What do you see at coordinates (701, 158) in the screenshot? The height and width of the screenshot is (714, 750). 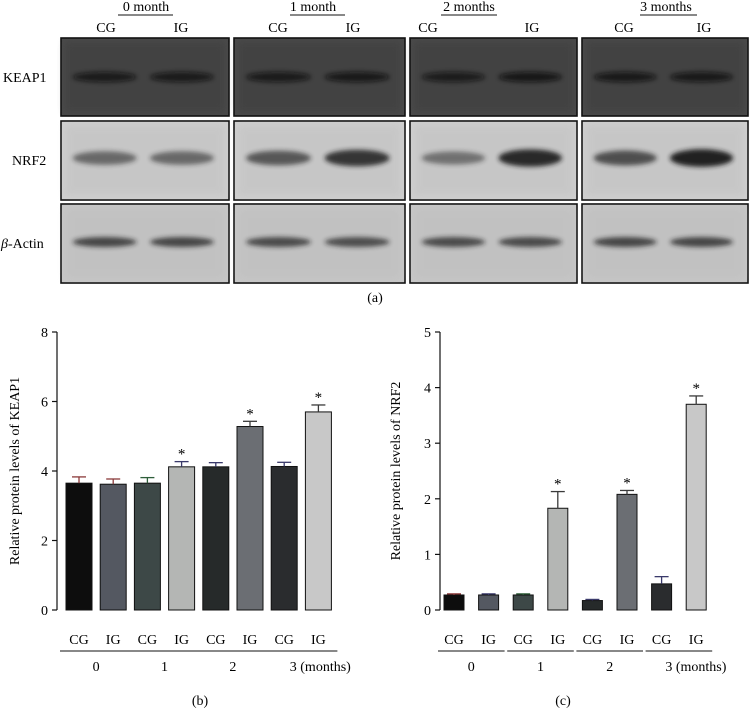 I see `band-nrf2-3-ig` at bounding box center [701, 158].